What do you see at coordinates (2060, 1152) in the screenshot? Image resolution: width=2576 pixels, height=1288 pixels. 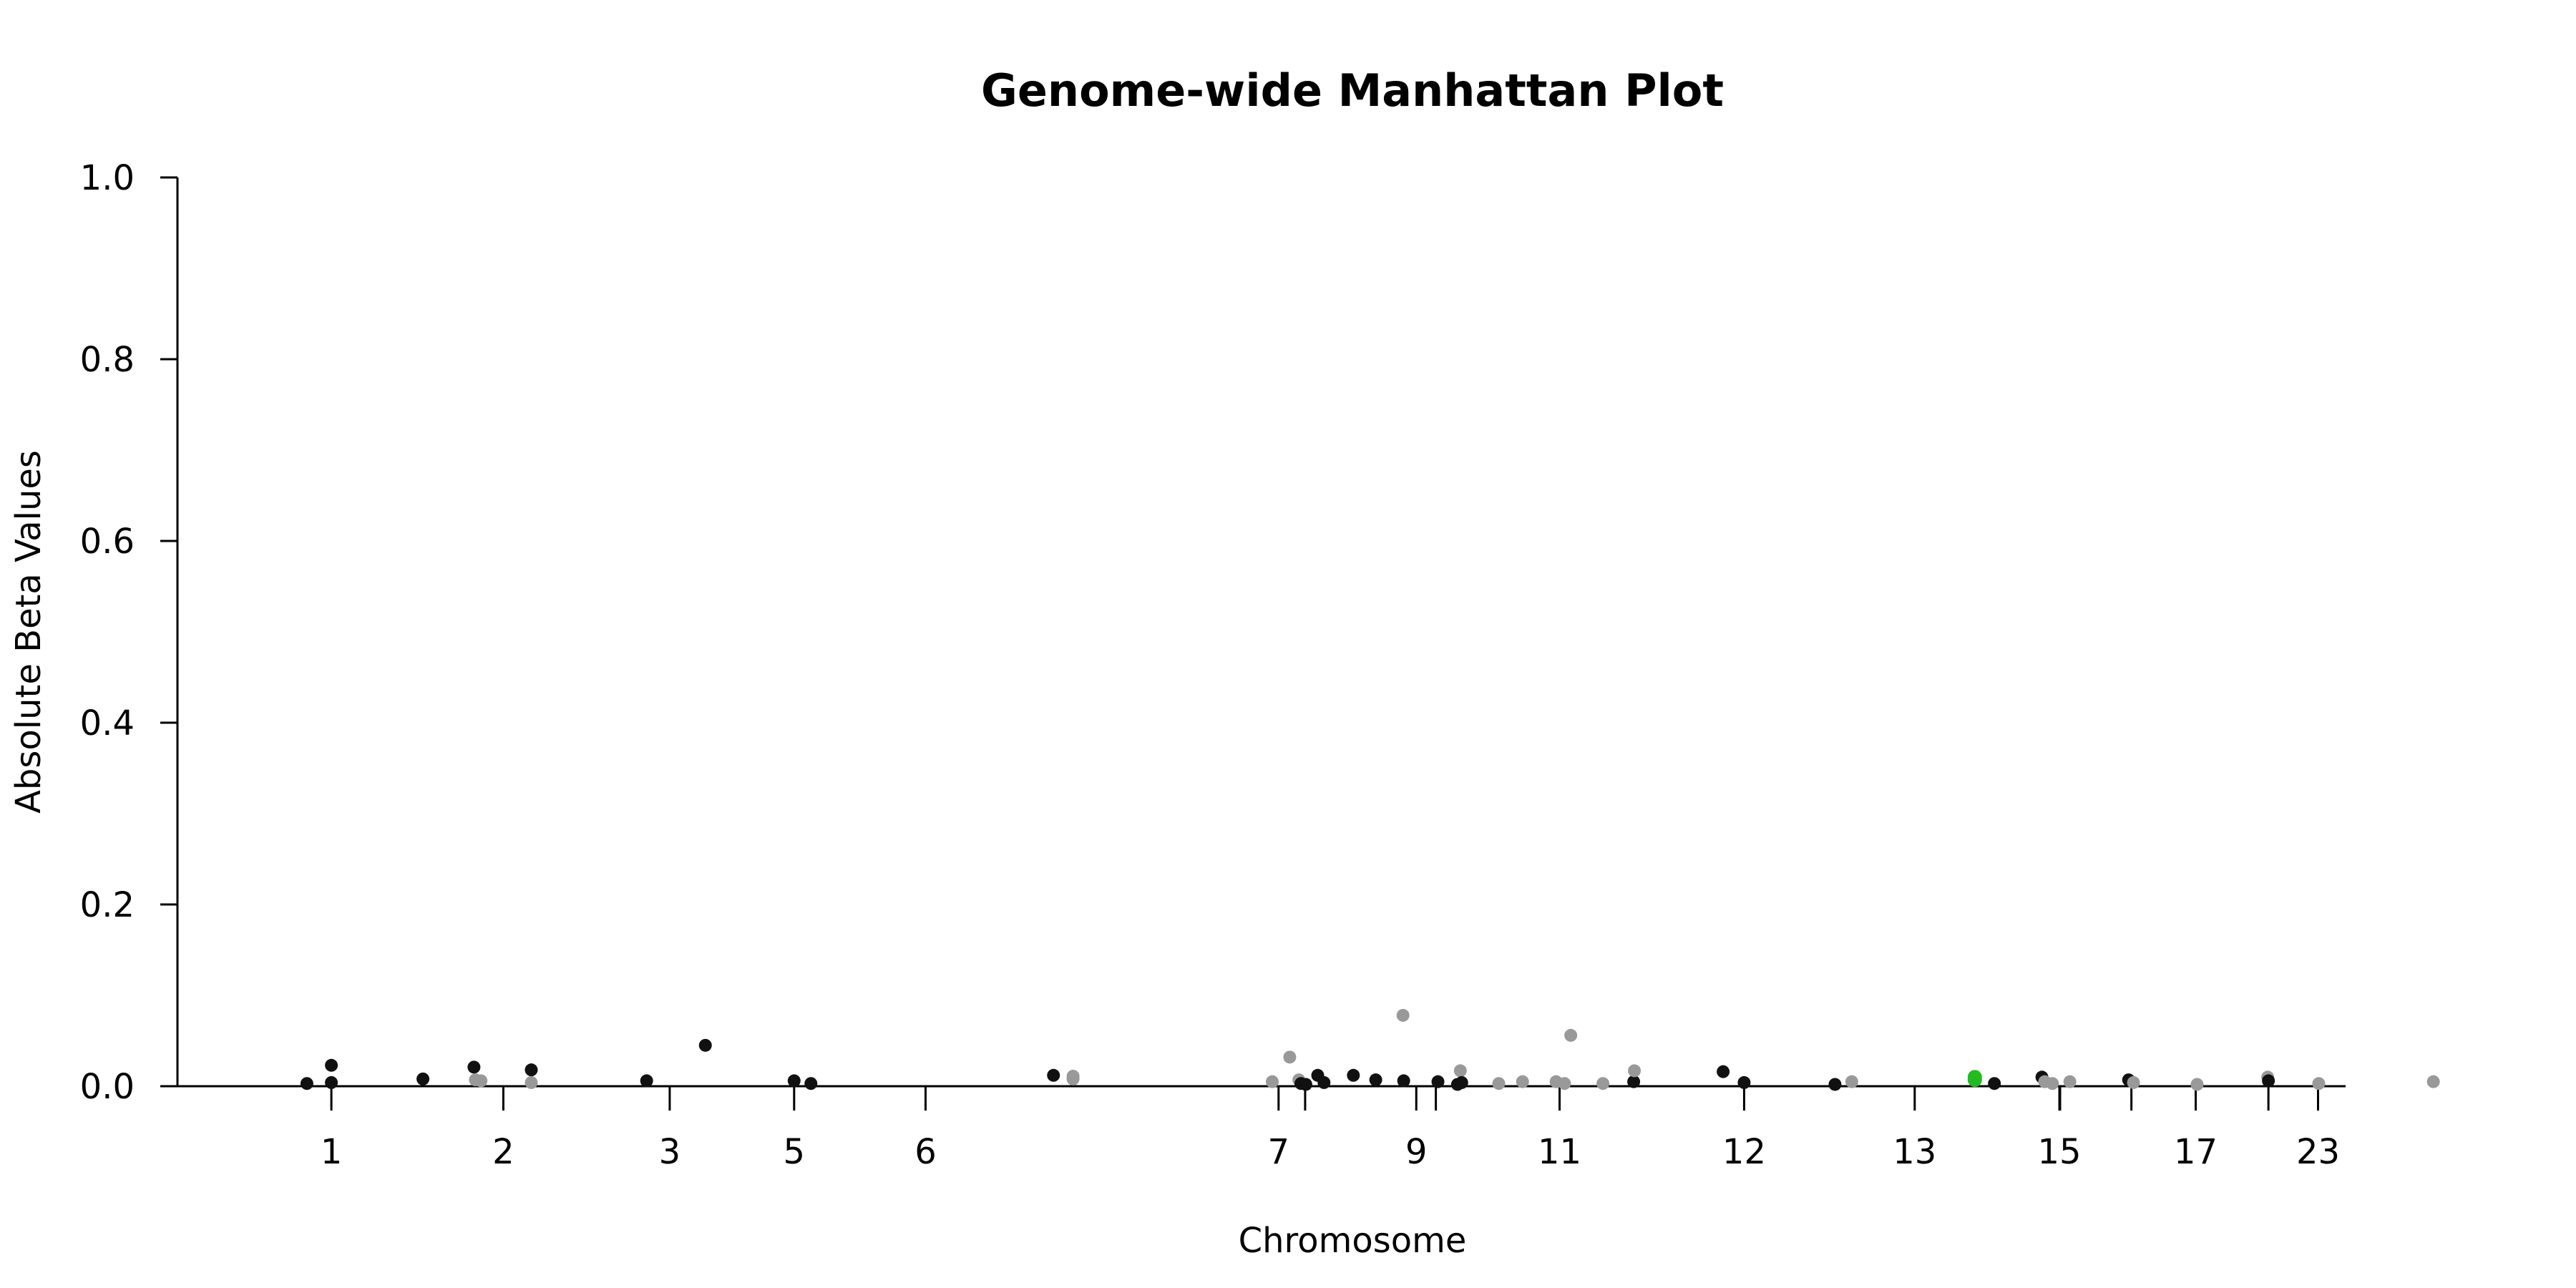 I see `x-tick-label: 15` at bounding box center [2060, 1152].